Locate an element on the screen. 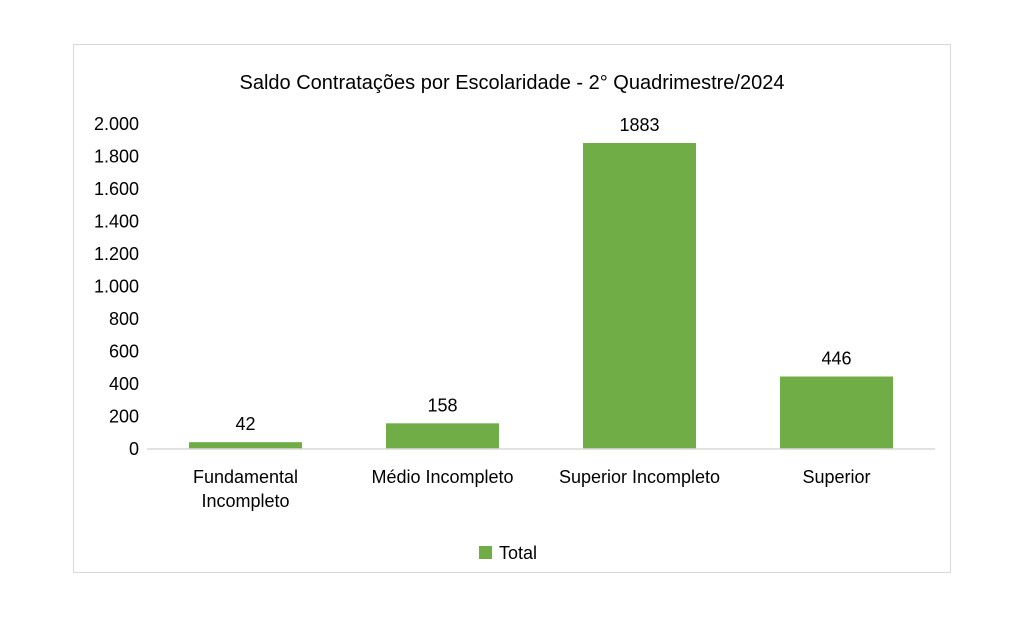  x-category-label: Incompleto is located at coordinates (245, 501).